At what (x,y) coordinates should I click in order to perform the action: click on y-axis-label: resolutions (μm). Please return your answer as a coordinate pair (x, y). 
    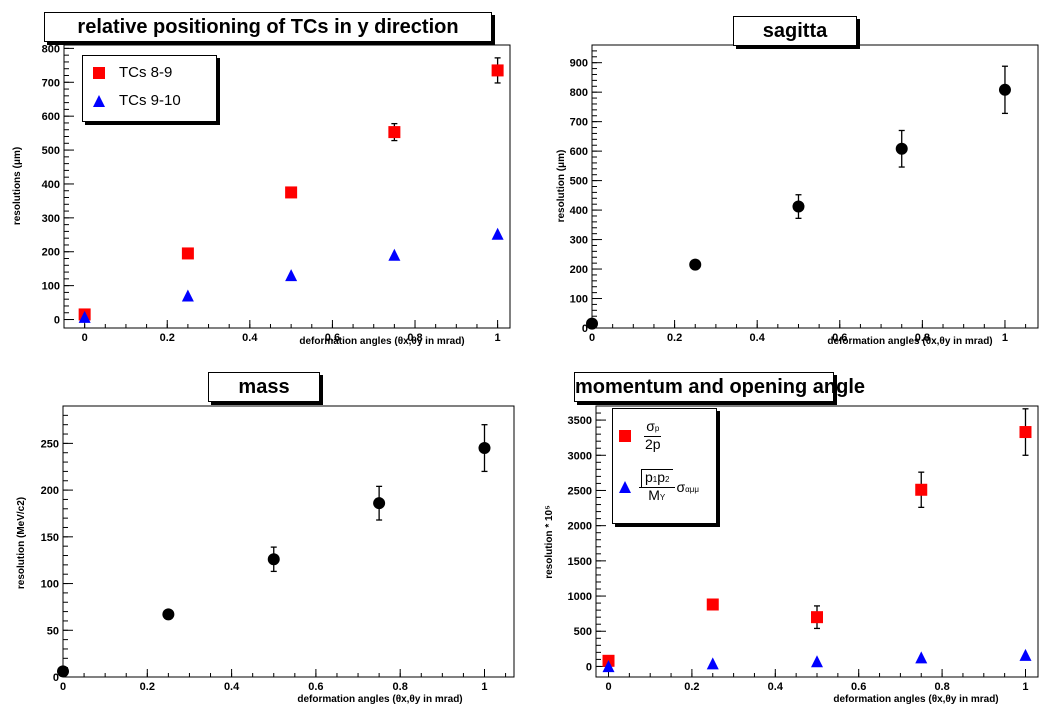
    Looking at the image, I should click on (17, 186).